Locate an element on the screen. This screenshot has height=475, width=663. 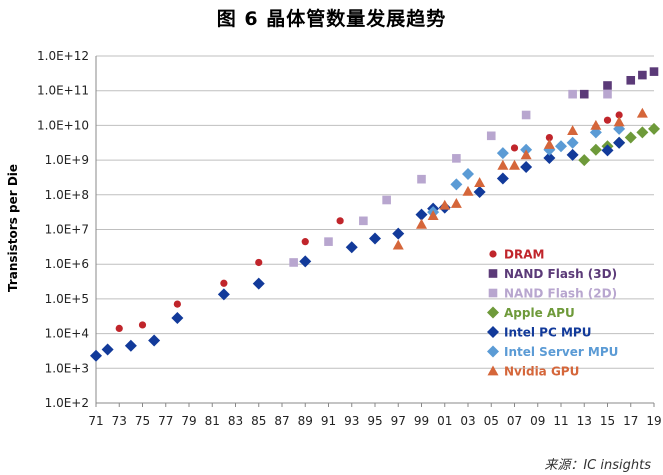
x-tick-label: 93 is located at coordinates (351, 421).